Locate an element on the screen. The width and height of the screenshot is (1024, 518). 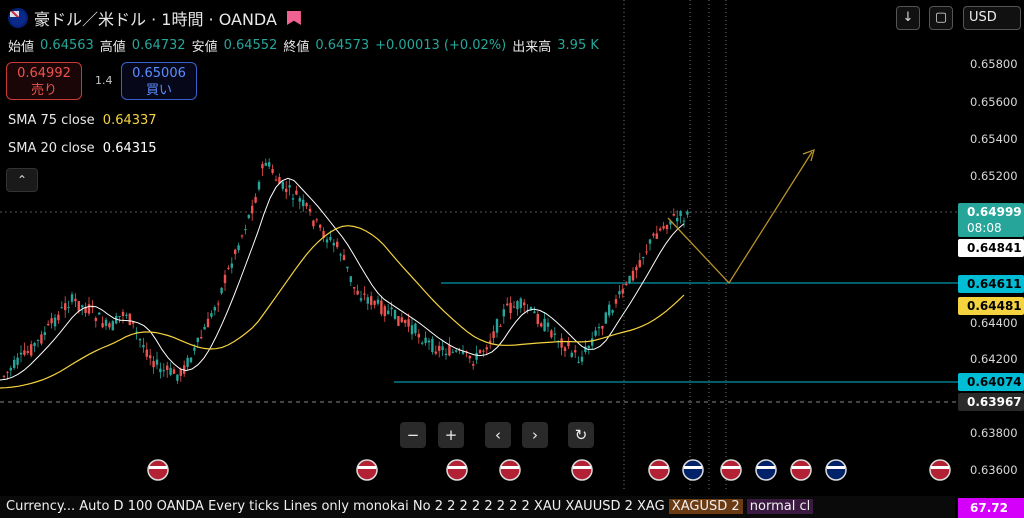
reset-icon: ↻ is located at coordinates (581, 435).